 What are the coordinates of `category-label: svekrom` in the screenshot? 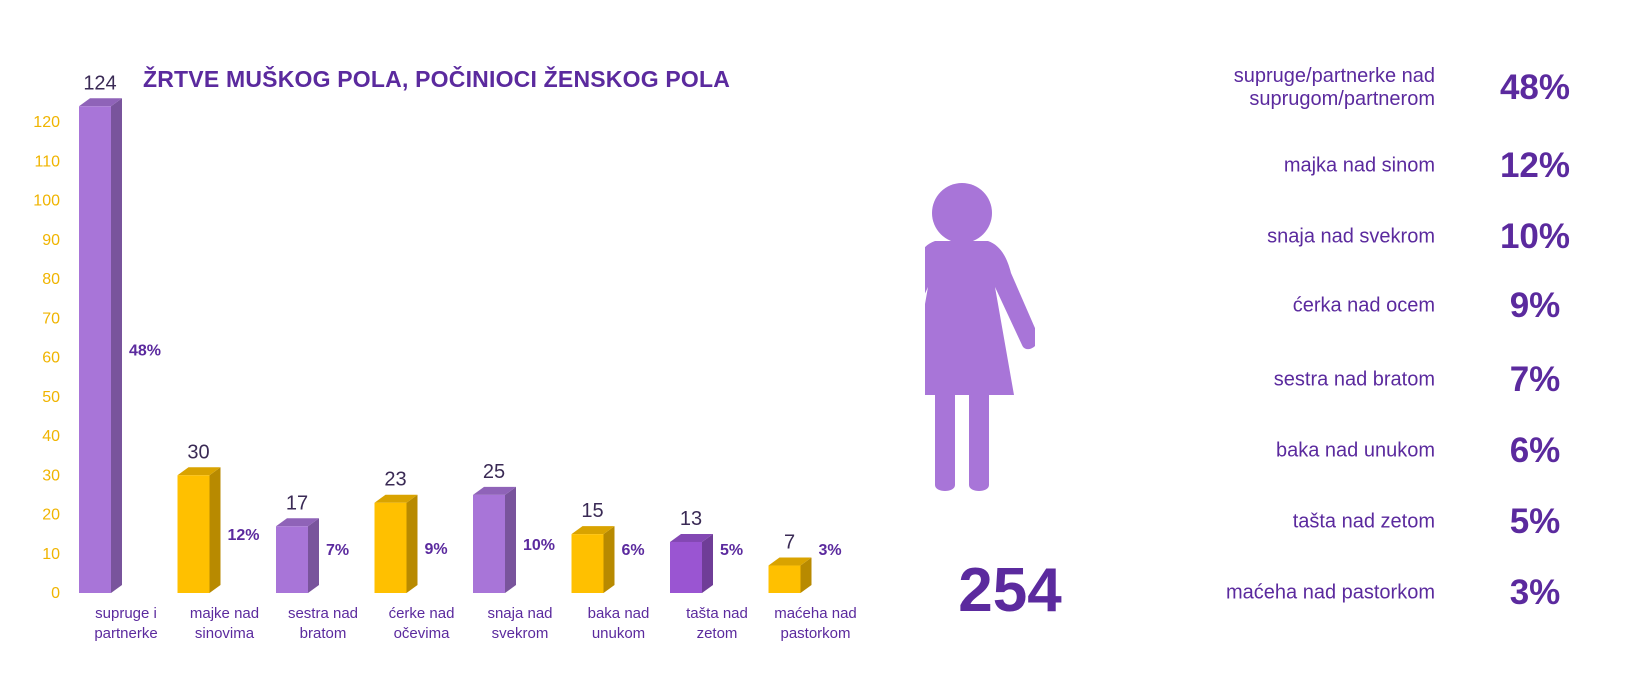 It's located at (520, 633).